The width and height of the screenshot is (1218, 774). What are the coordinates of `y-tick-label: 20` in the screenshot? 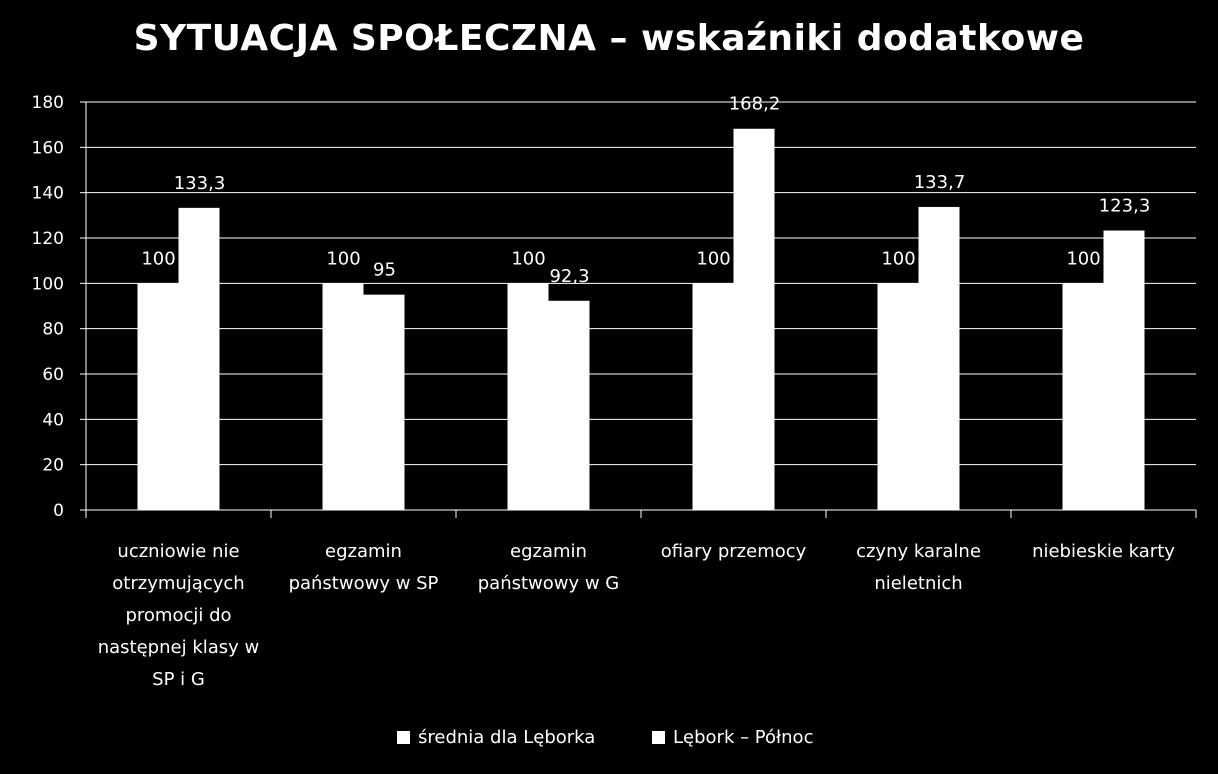 It's located at (53, 466).